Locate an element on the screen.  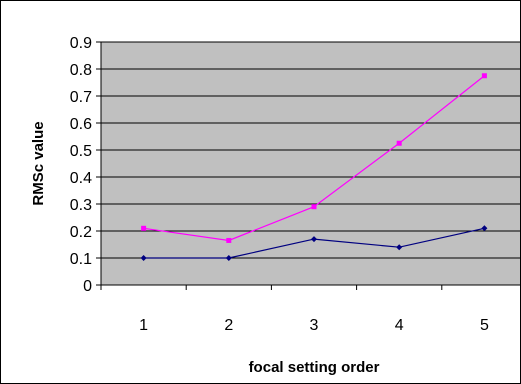
x-tick-labels: 1 2 3 4 5 is located at coordinates (314, 325).